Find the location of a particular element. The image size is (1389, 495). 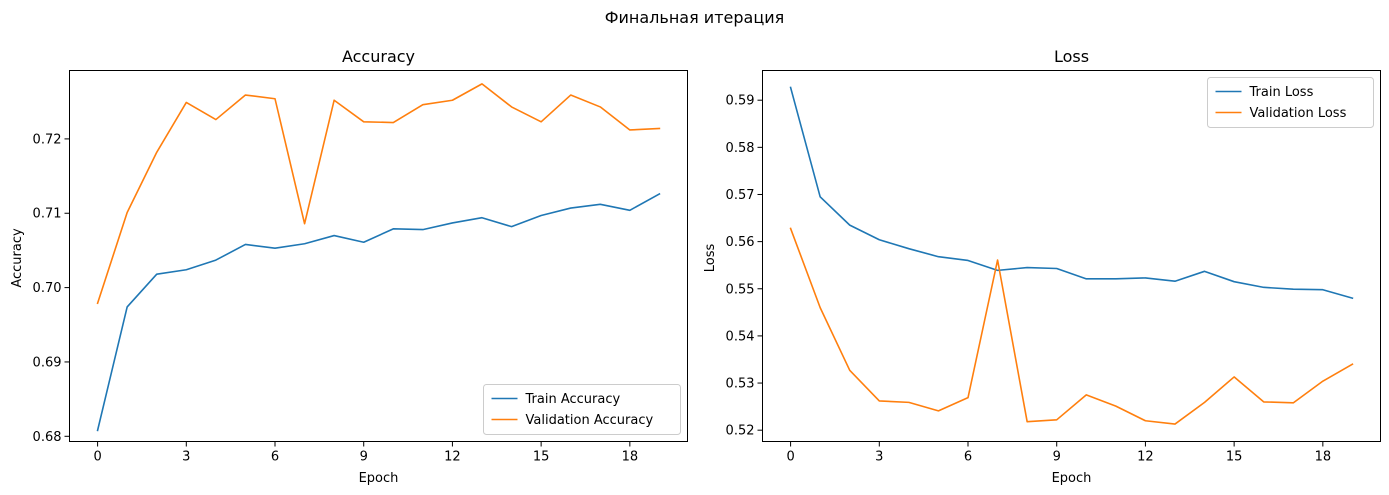

accuracy-x-tick-label: 6 is located at coordinates (275, 457).